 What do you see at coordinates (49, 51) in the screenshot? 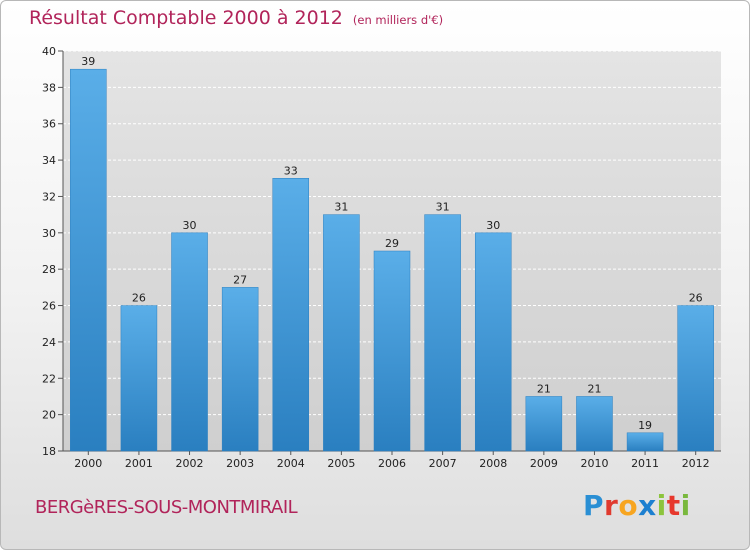
I see `y-tick-label: 40` at bounding box center [49, 51].